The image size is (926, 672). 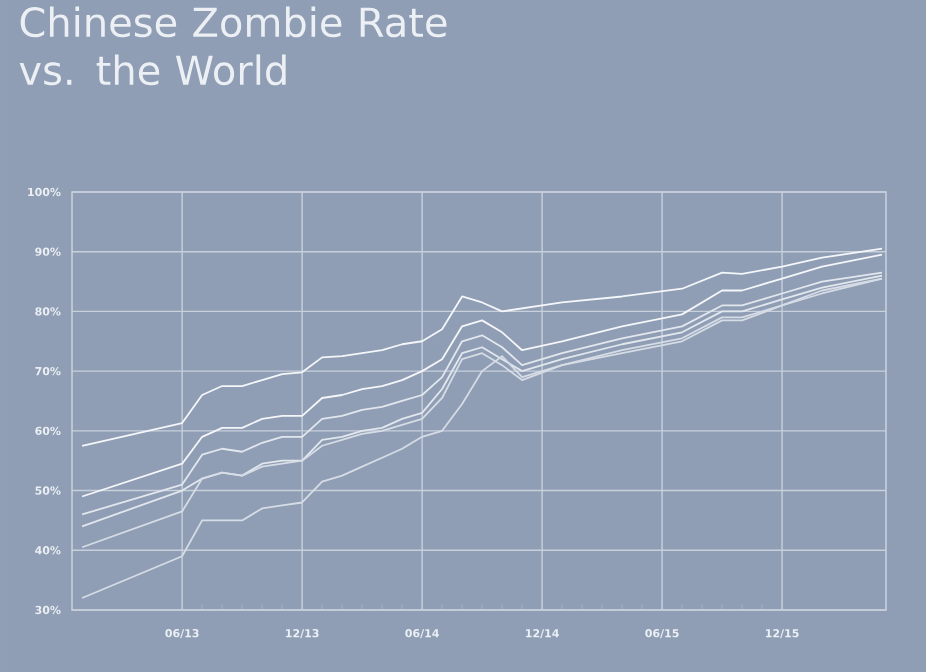 I want to click on chart-title: Chinese Zombie Rate vs. the World, so click(x=233, y=46).